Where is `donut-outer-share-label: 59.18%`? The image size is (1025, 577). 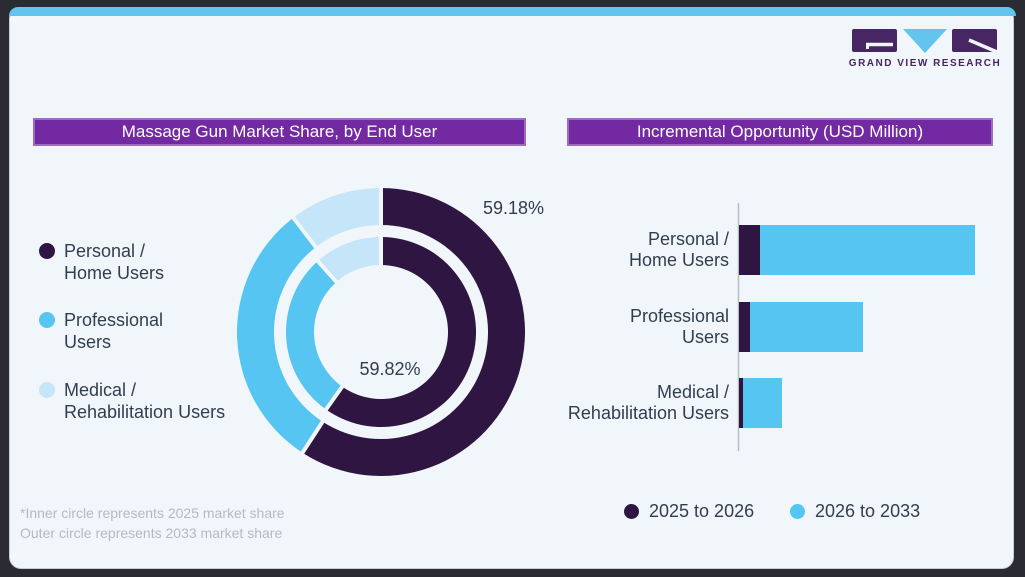
donut-outer-share-label: 59.18% is located at coordinates (514, 208).